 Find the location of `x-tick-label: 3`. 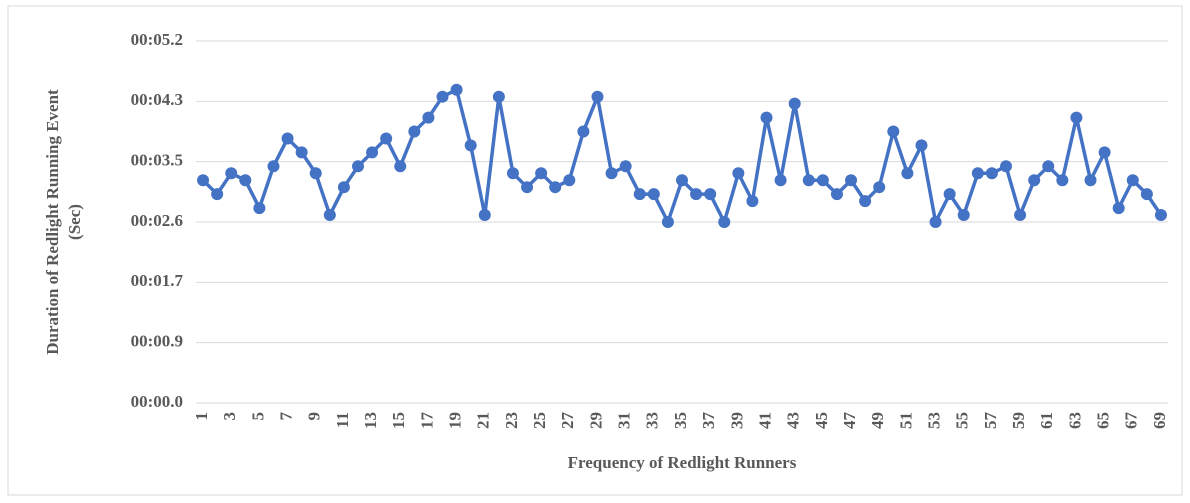

x-tick-label: 3 is located at coordinates (229, 416).